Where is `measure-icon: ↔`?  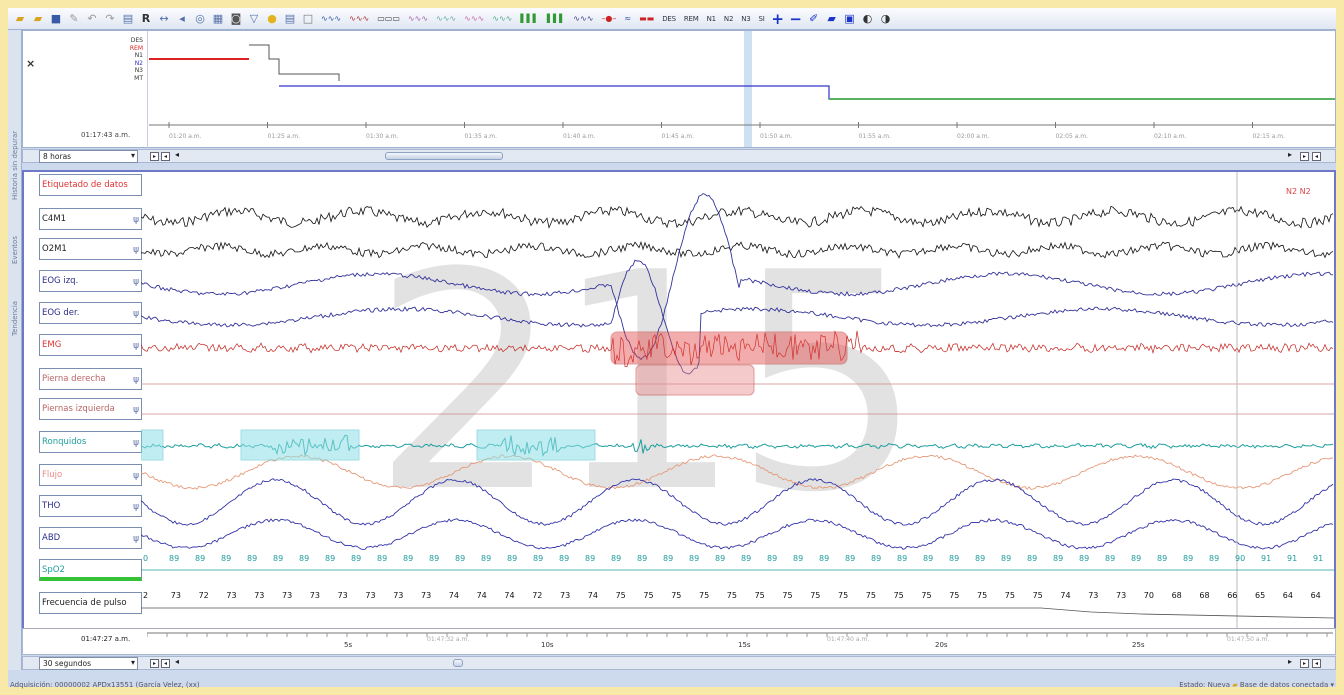 measure-icon: ↔ is located at coordinates (164, 18).